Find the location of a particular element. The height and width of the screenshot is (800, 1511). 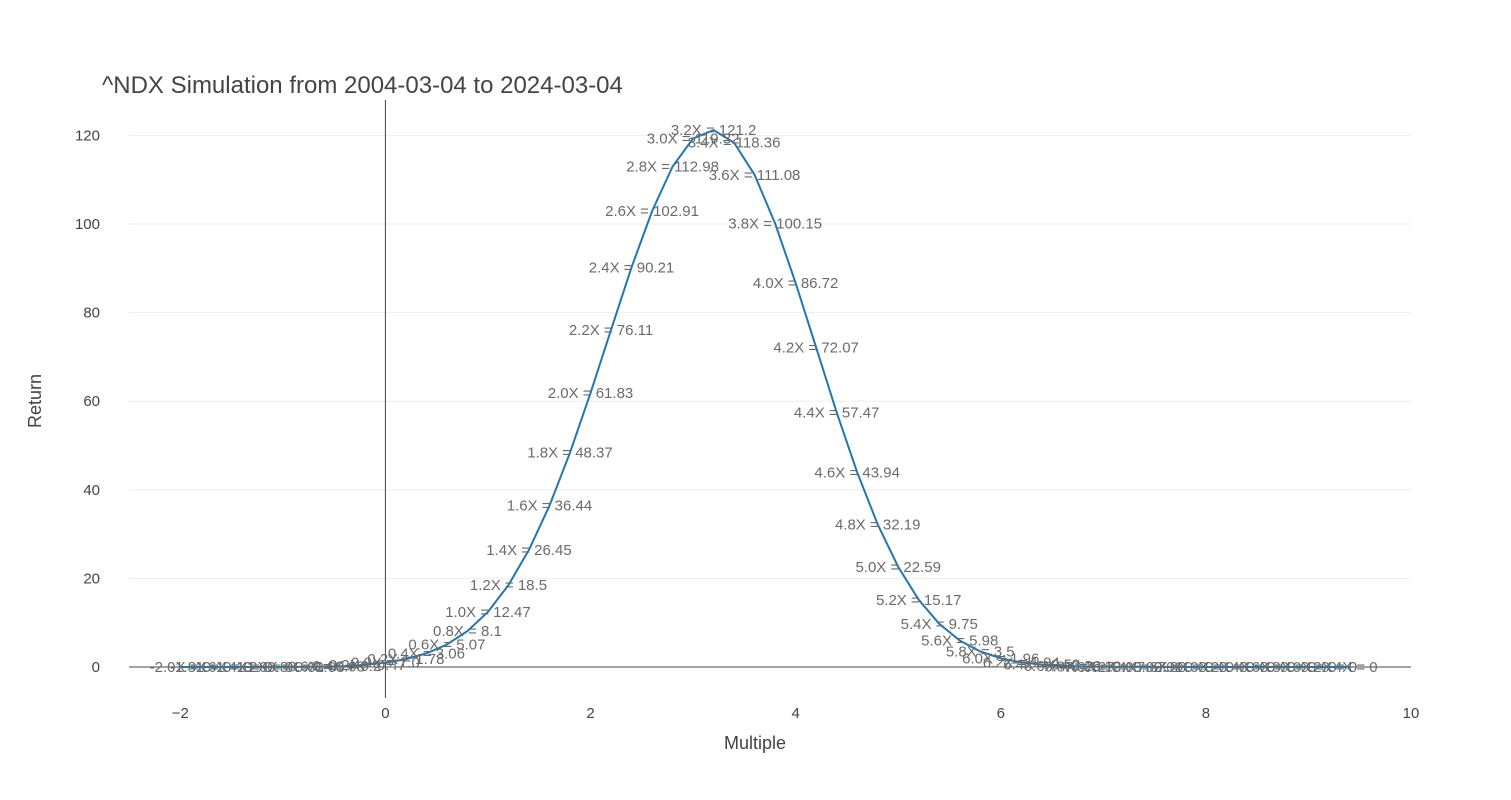

data-label: 2.2X = 76.11 is located at coordinates (611, 330).